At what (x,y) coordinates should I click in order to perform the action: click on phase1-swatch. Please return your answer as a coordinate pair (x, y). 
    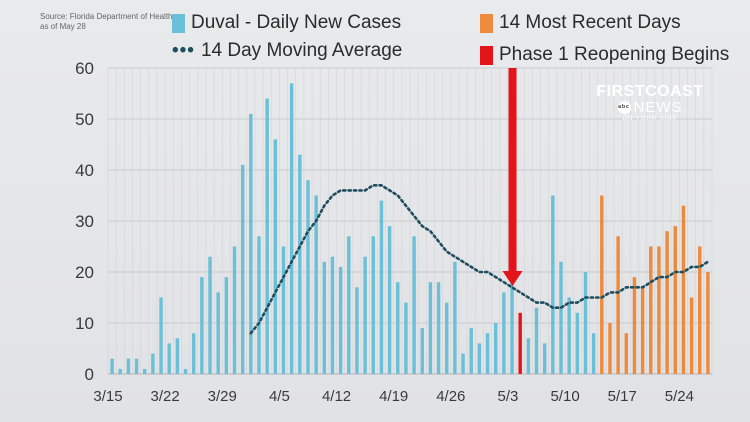
    Looking at the image, I should click on (486, 55).